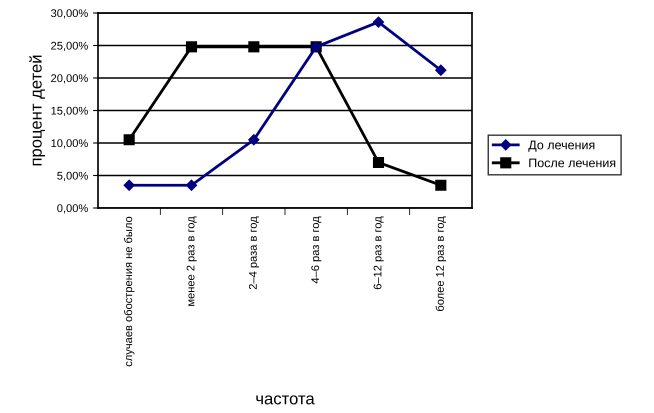 This screenshot has width=654, height=413. Describe the element at coordinates (69, 79) in the screenshot. I see `y-tick-label: 20,00%` at that location.